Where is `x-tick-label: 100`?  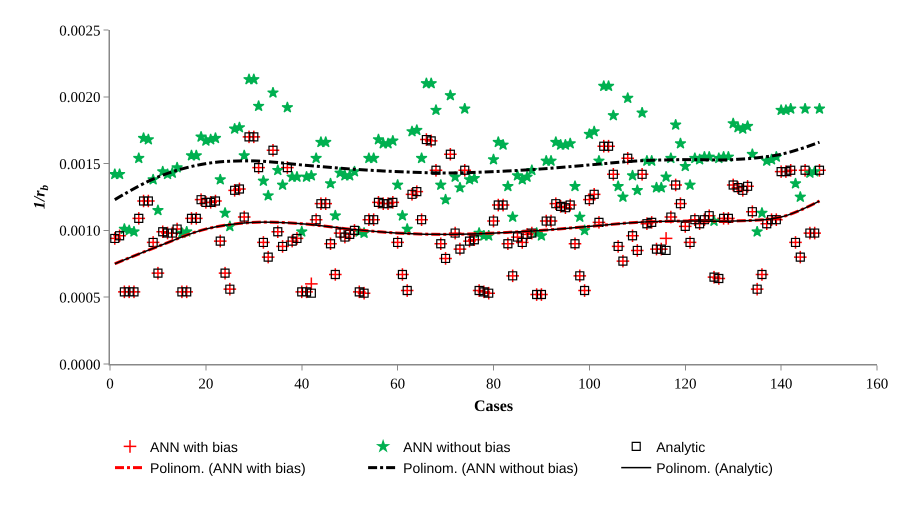
x-tick-label: 100 is located at coordinates (589, 384).